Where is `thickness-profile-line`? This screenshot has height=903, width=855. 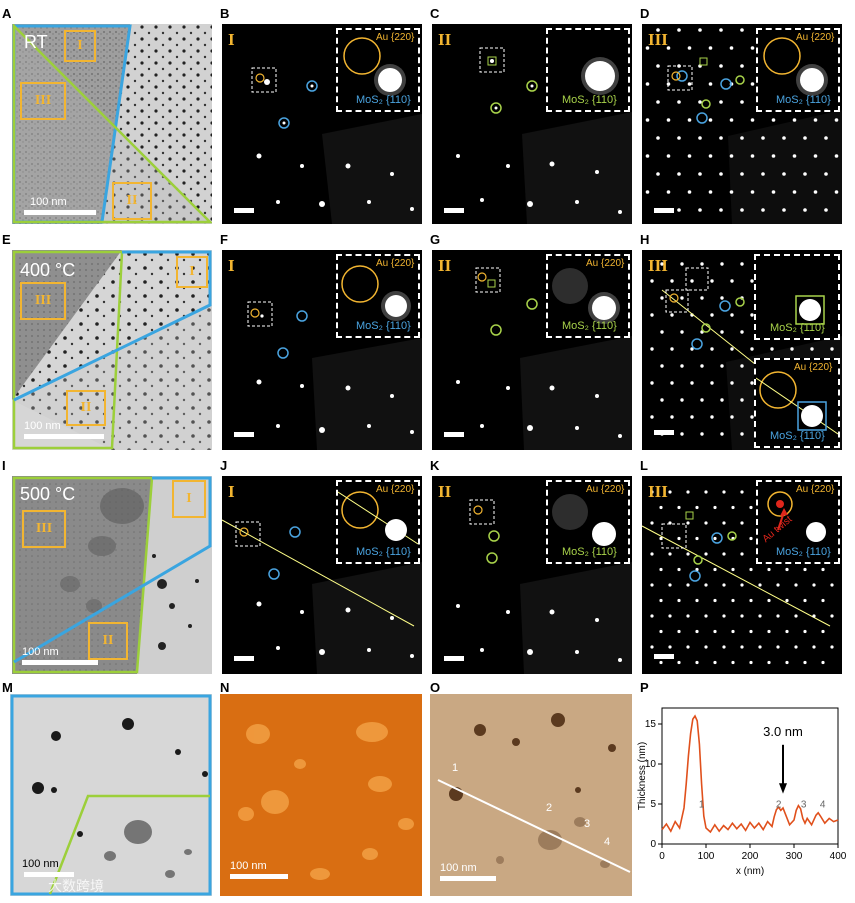
thickness-profile-line is located at coordinates (750, 774).